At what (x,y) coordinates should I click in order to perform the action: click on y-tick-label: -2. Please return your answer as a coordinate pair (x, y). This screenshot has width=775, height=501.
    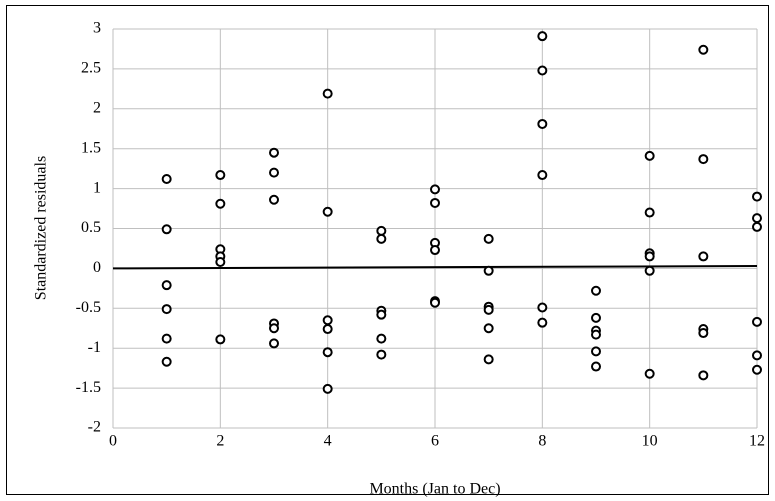
    Looking at the image, I should click on (94, 427).